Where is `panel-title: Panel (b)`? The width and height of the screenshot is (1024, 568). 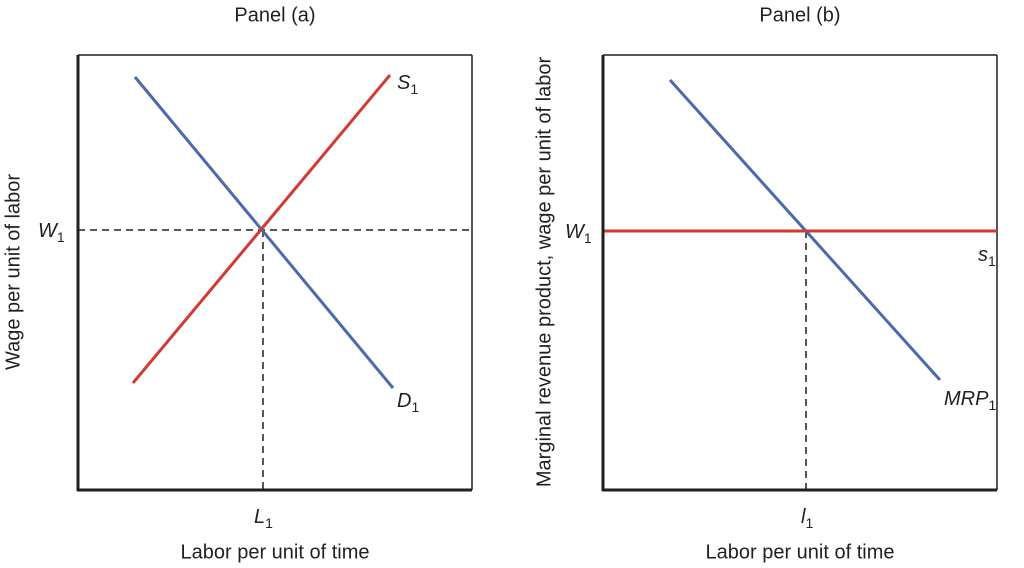 panel-title: Panel (b) is located at coordinates (799, 15).